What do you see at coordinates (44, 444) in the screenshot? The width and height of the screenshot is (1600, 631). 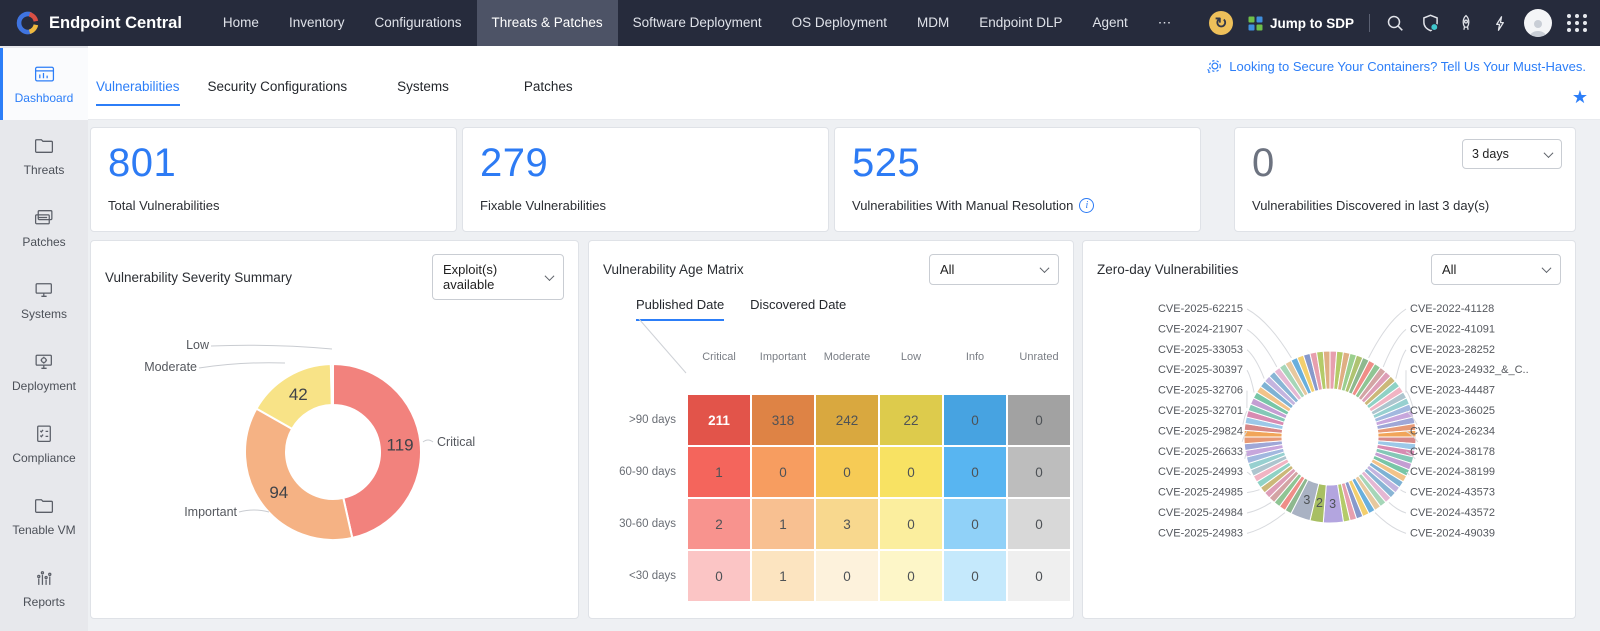 I see `sidebar-item-compliance: Compliance` at bounding box center [44, 444].